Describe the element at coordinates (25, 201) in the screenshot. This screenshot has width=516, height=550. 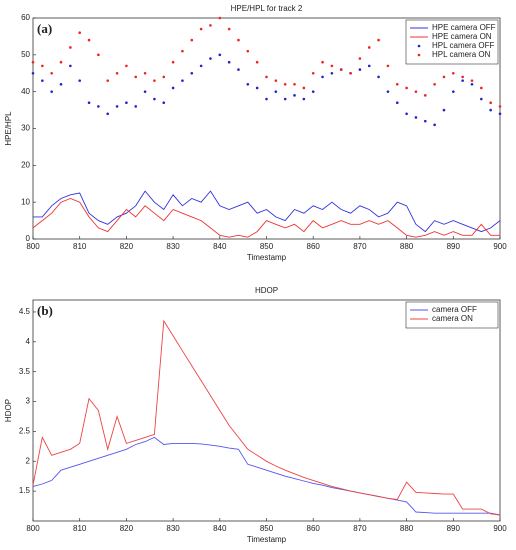
I see `y-tick-label: 10` at that location.